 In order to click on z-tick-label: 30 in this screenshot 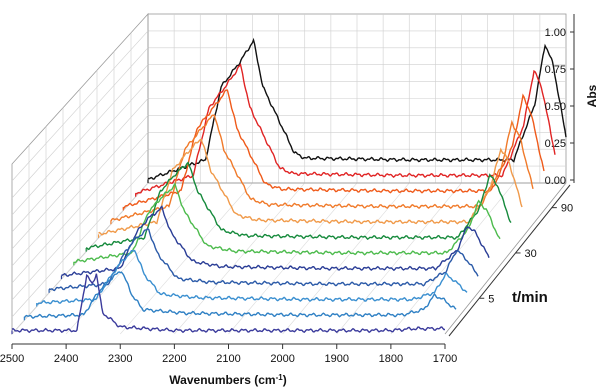, I will do `click(531, 254)`.